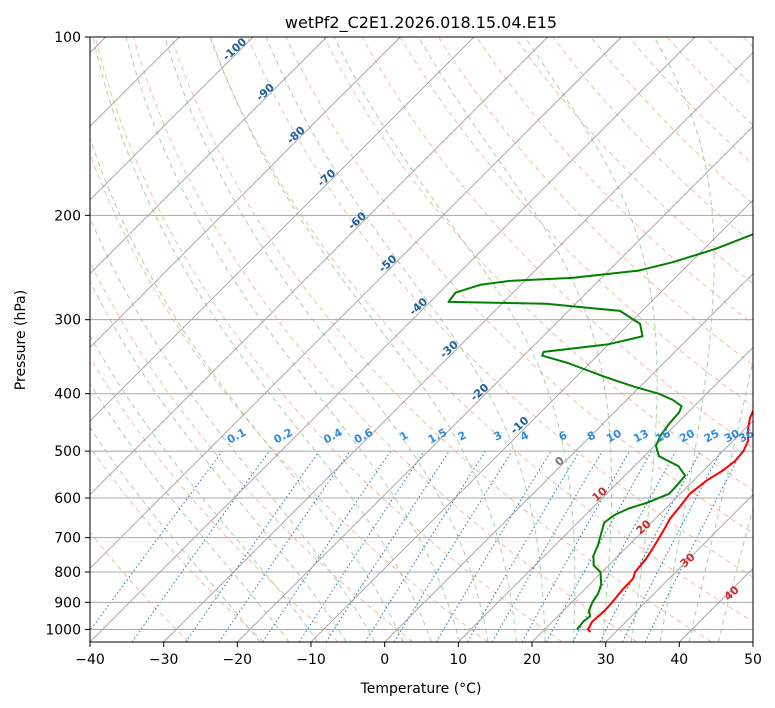 The image size is (775, 708). What do you see at coordinates (90, 660) in the screenshot?
I see `x-tick-label: −40` at bounding box center [90, 660].